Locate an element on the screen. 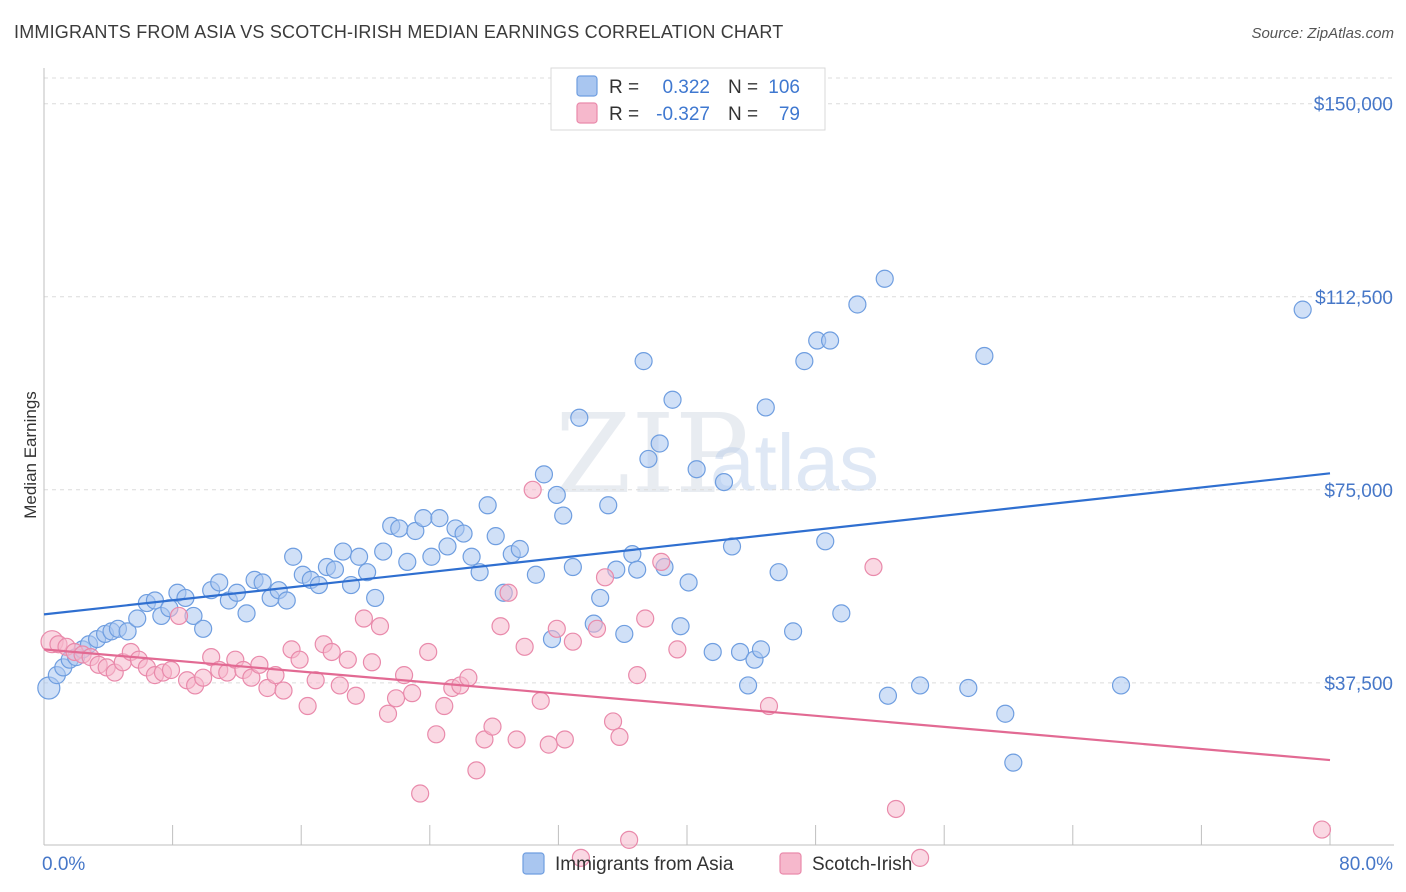  y-tick-label-2: $112,500 is located at coordinates (1354, 298).